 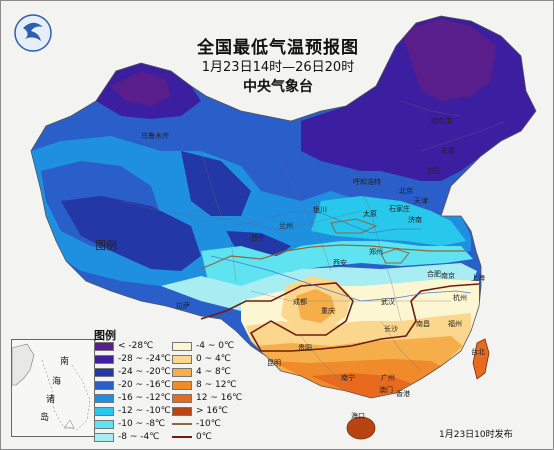 I want to click on legend-label: > 16℃, so click(x=212, y=411).